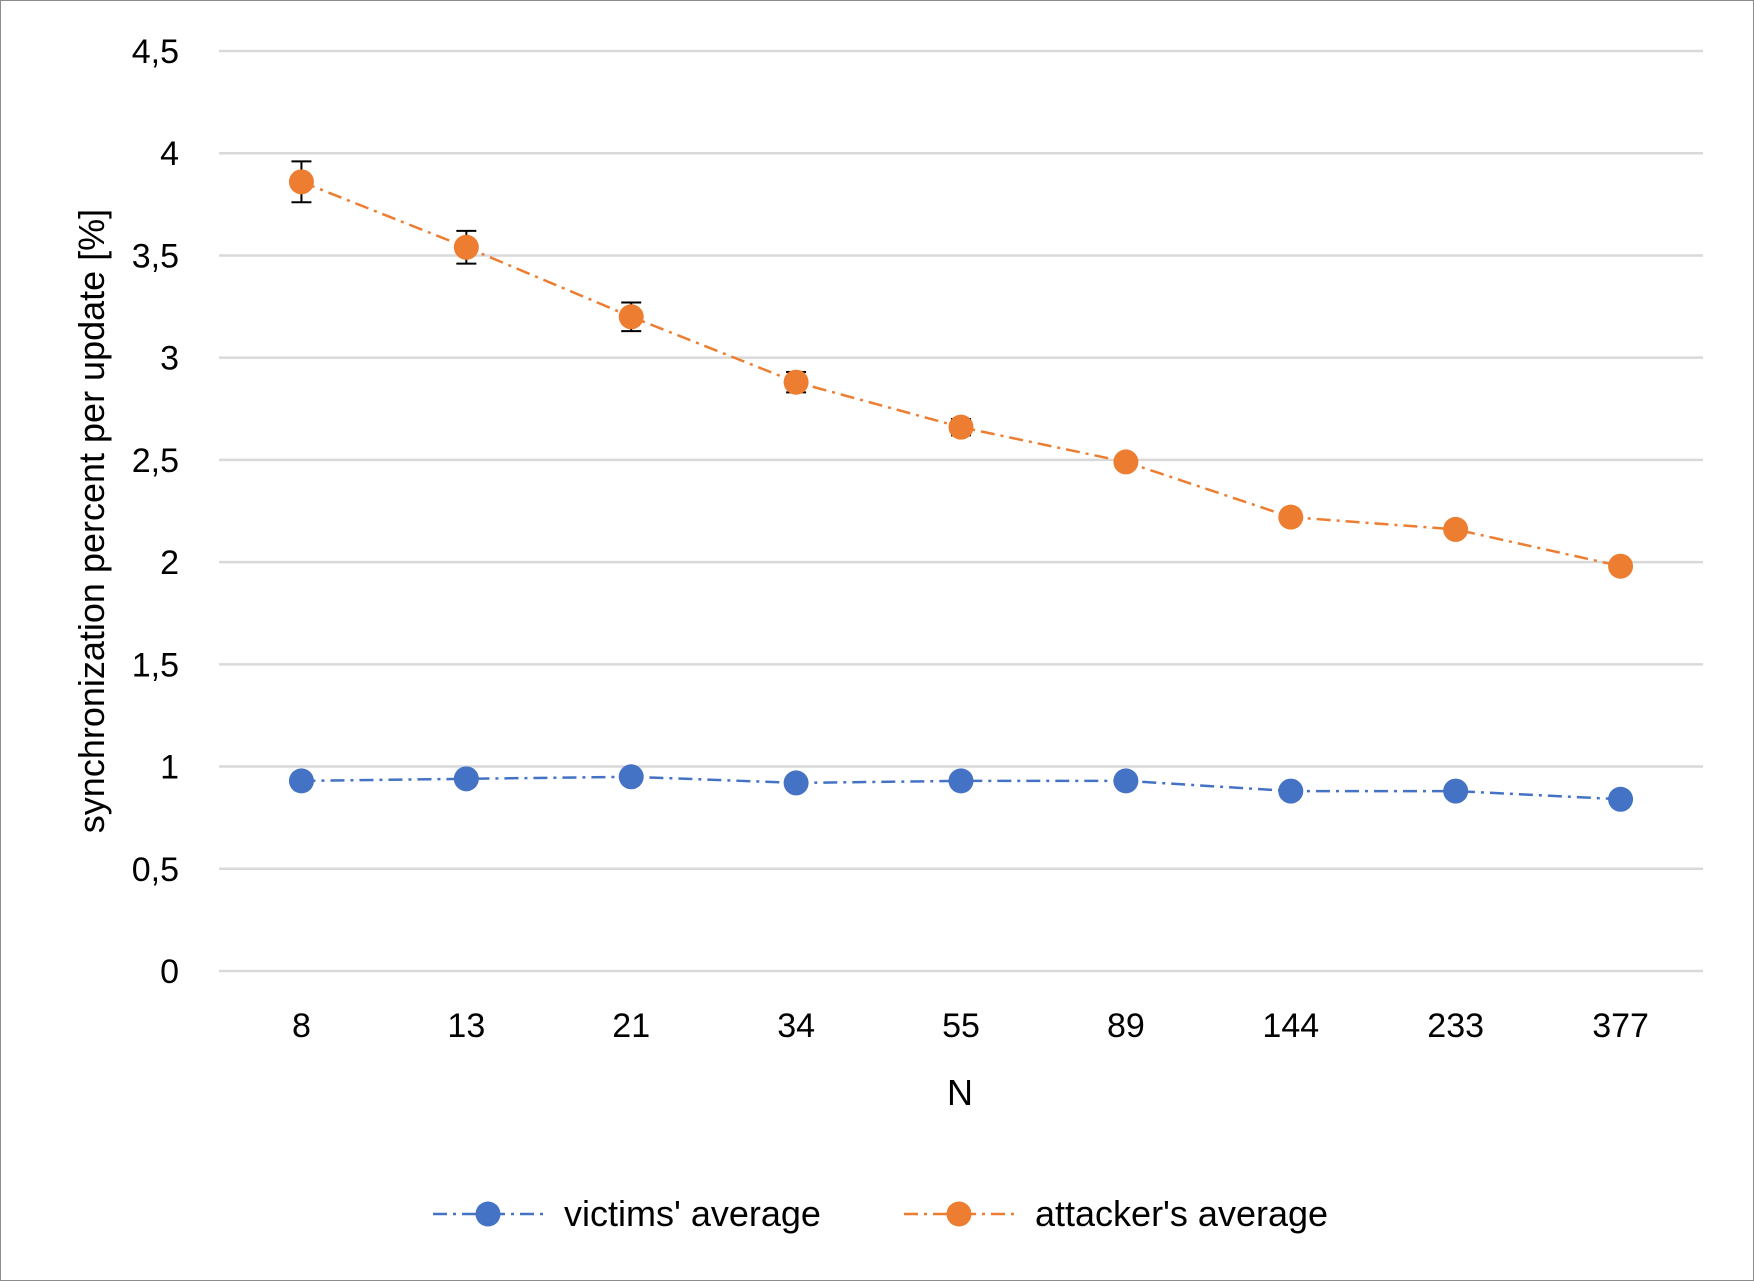 Image resolution: width=1754 pixels, height=1282 pixels. Describe the element at coordinates (796, 1026) in the screenshot. I see `x-tick-label: 34` at that location.